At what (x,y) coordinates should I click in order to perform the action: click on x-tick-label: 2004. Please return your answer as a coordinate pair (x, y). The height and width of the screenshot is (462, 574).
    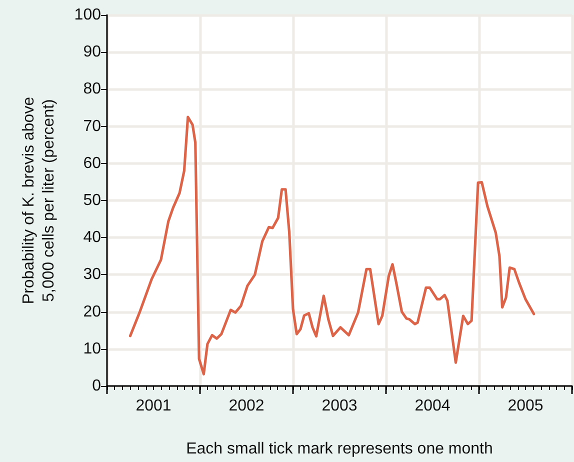
    Looking at the image, I should click on (432, 406).